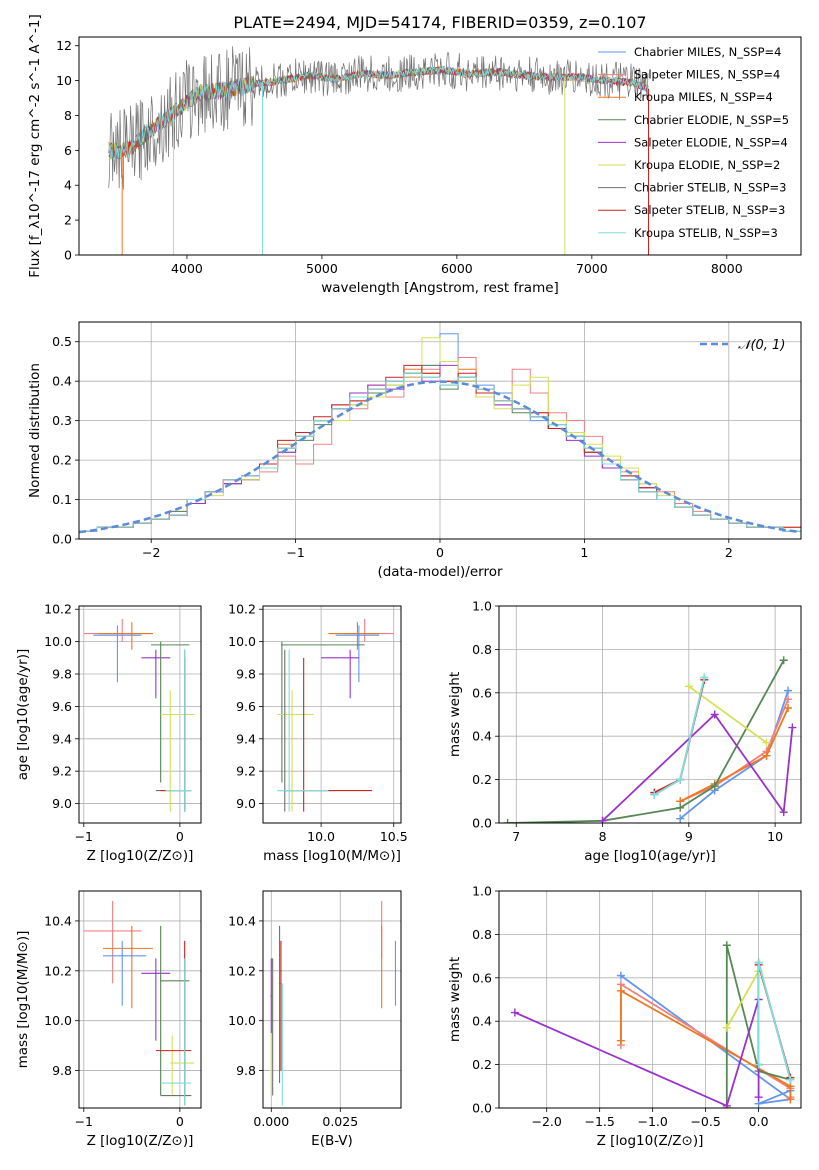 The image size is (819, 1170). Describe the element at coordinates (547, 1121) in the screenshot. I see `x-tick-label: −2.0` at that location.